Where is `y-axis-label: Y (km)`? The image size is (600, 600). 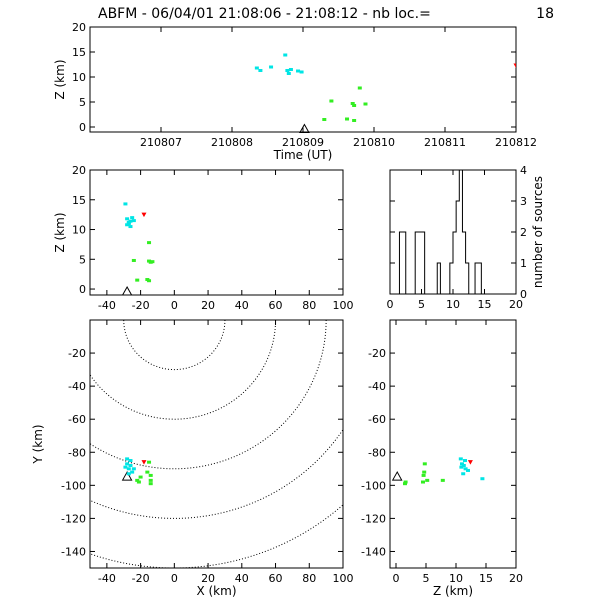
y-axis-label: Y (km) is located at coordinates (38, 444).